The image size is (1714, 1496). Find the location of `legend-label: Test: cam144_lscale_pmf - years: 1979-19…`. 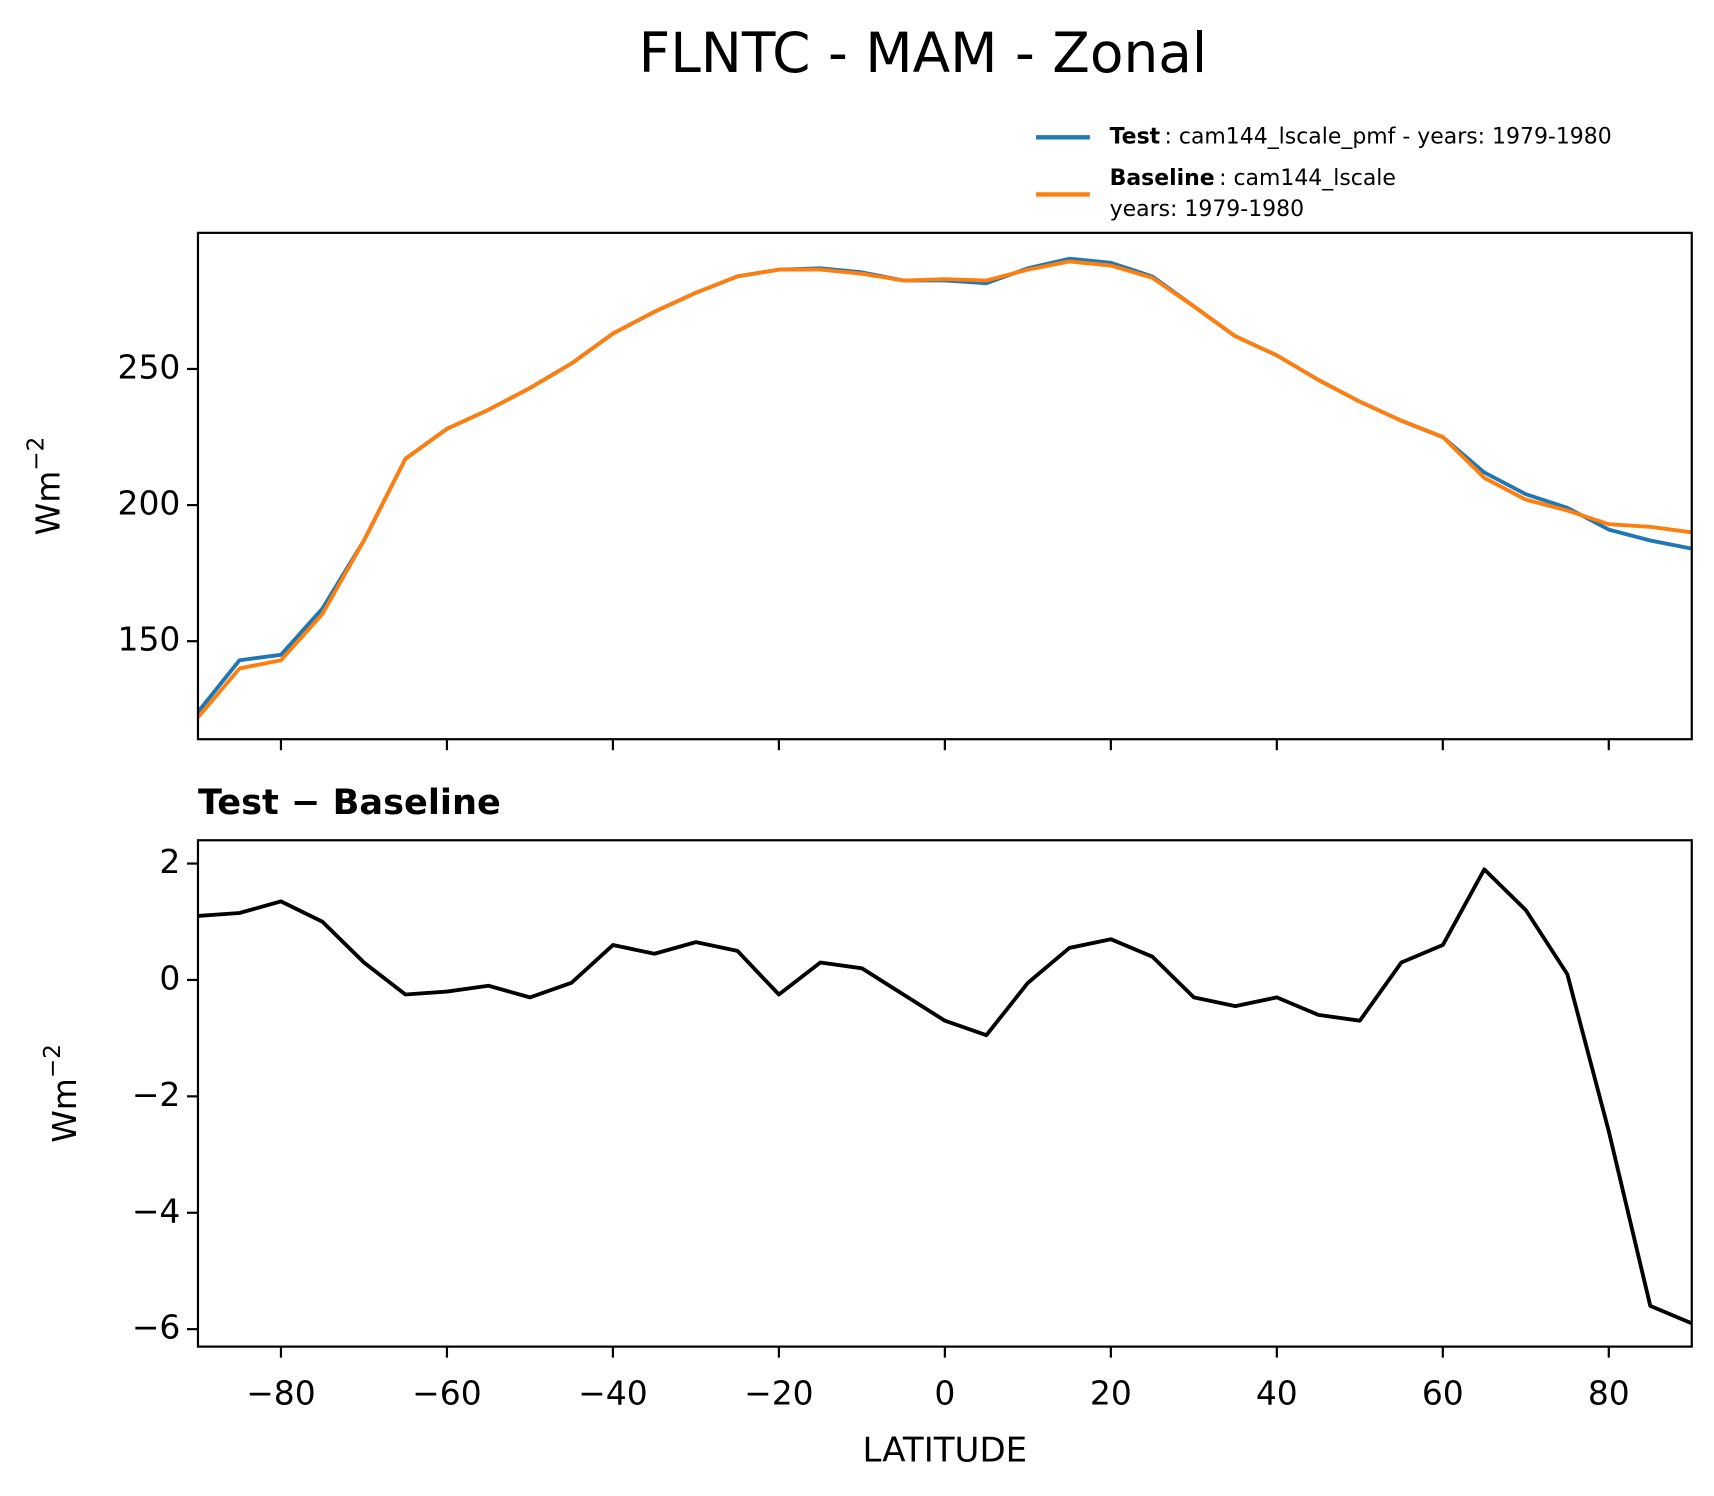

legend-label: Test: cam144_lscale_pmf - years: 1979-19… is located at coordinates (1361, 136).